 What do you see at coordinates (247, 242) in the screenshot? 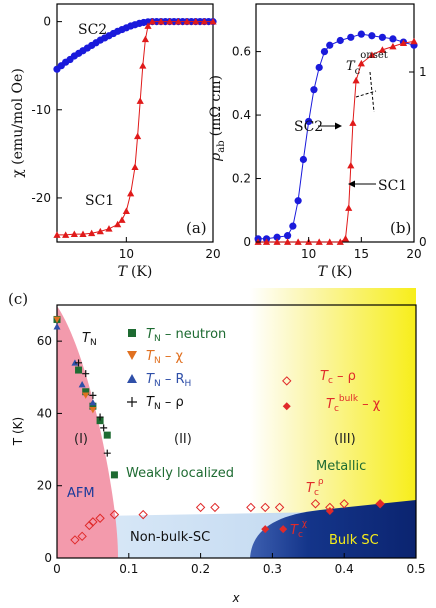
I see `panel-b-ytick-label: 0` at bounding box center [247, 242].